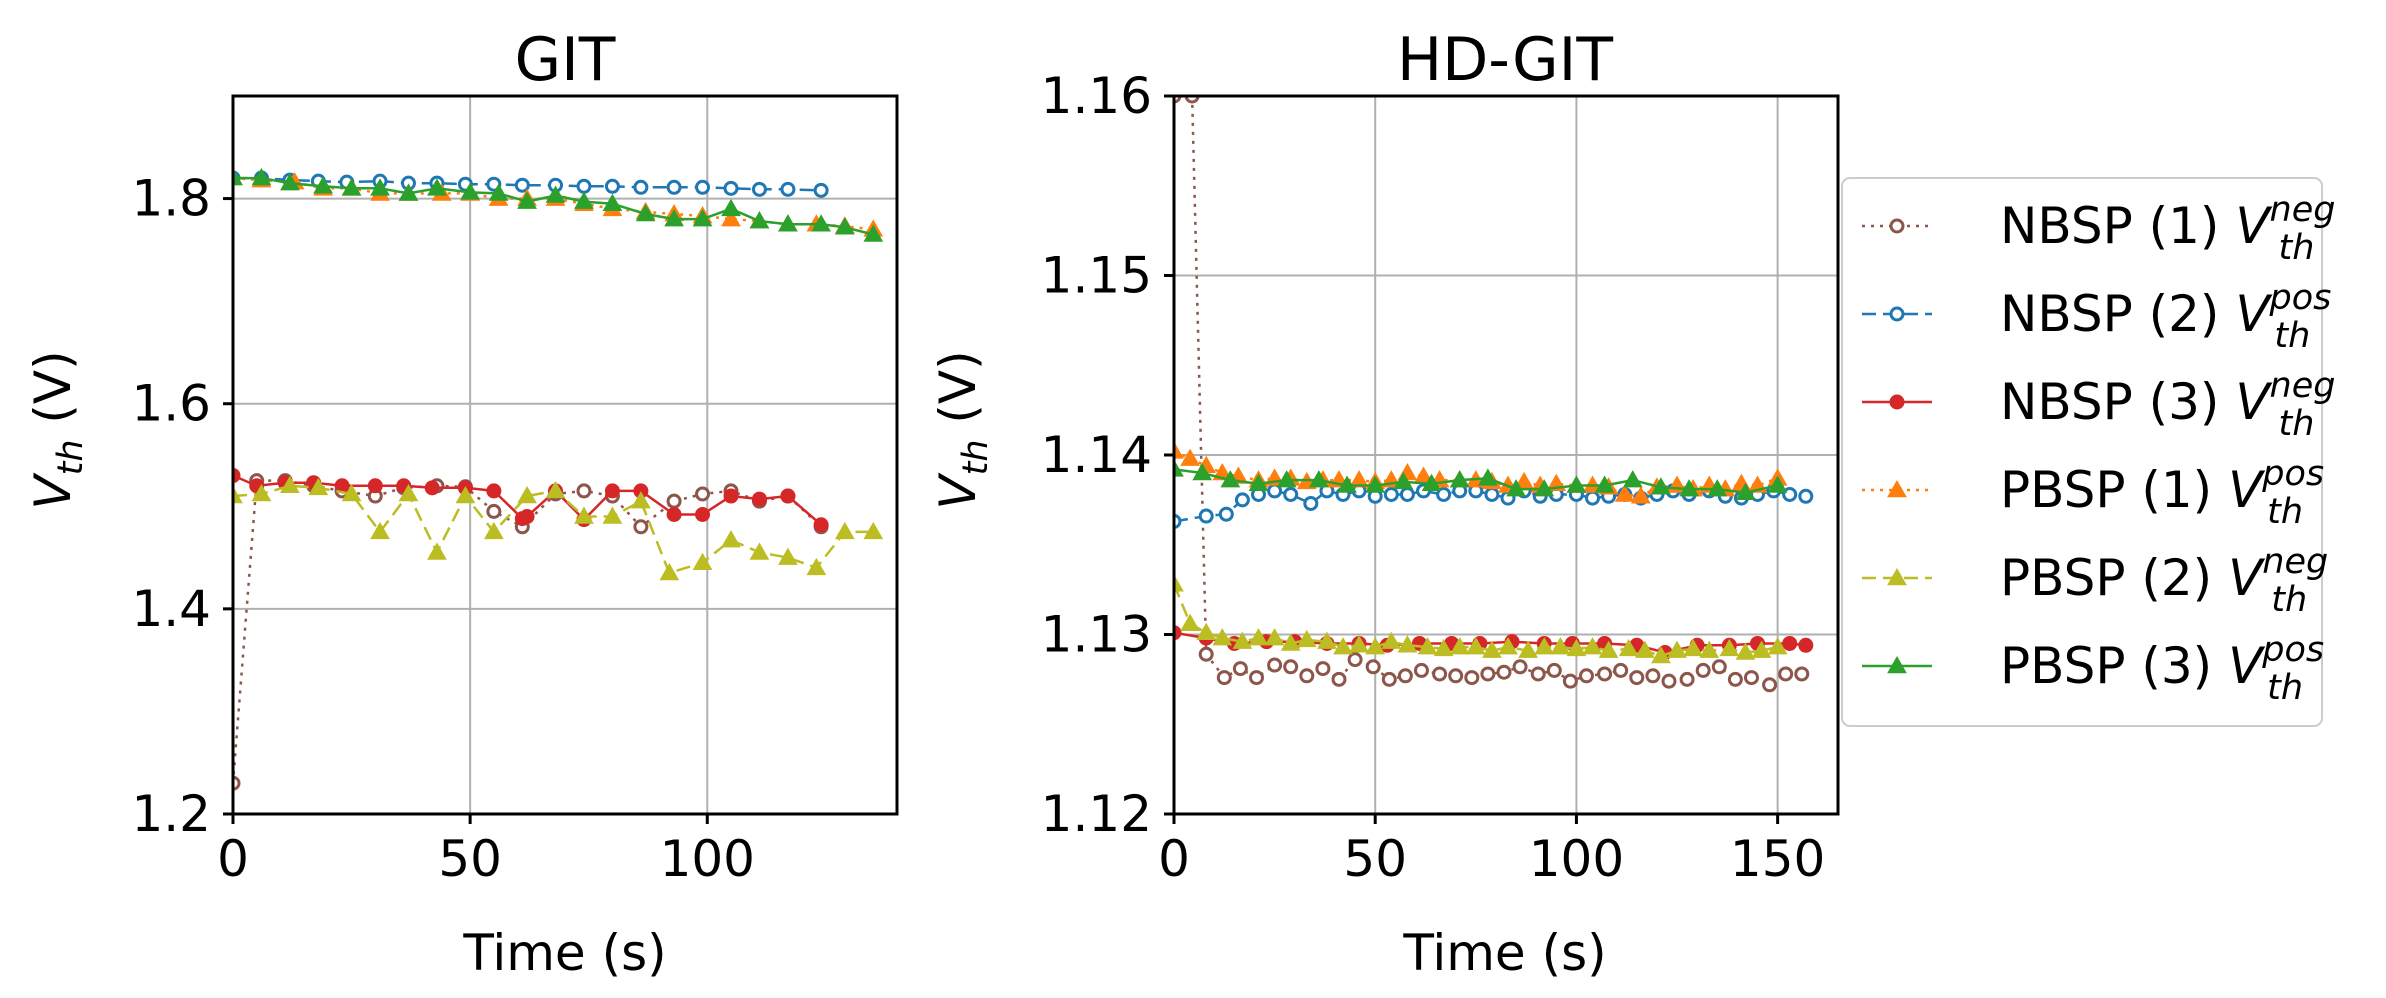 This screenshot has width=2386, height=998. Describe the element at coordinates (1096, 455) in the screenshot. I see `hd-git-y-tick-label: 1.14` at that location.